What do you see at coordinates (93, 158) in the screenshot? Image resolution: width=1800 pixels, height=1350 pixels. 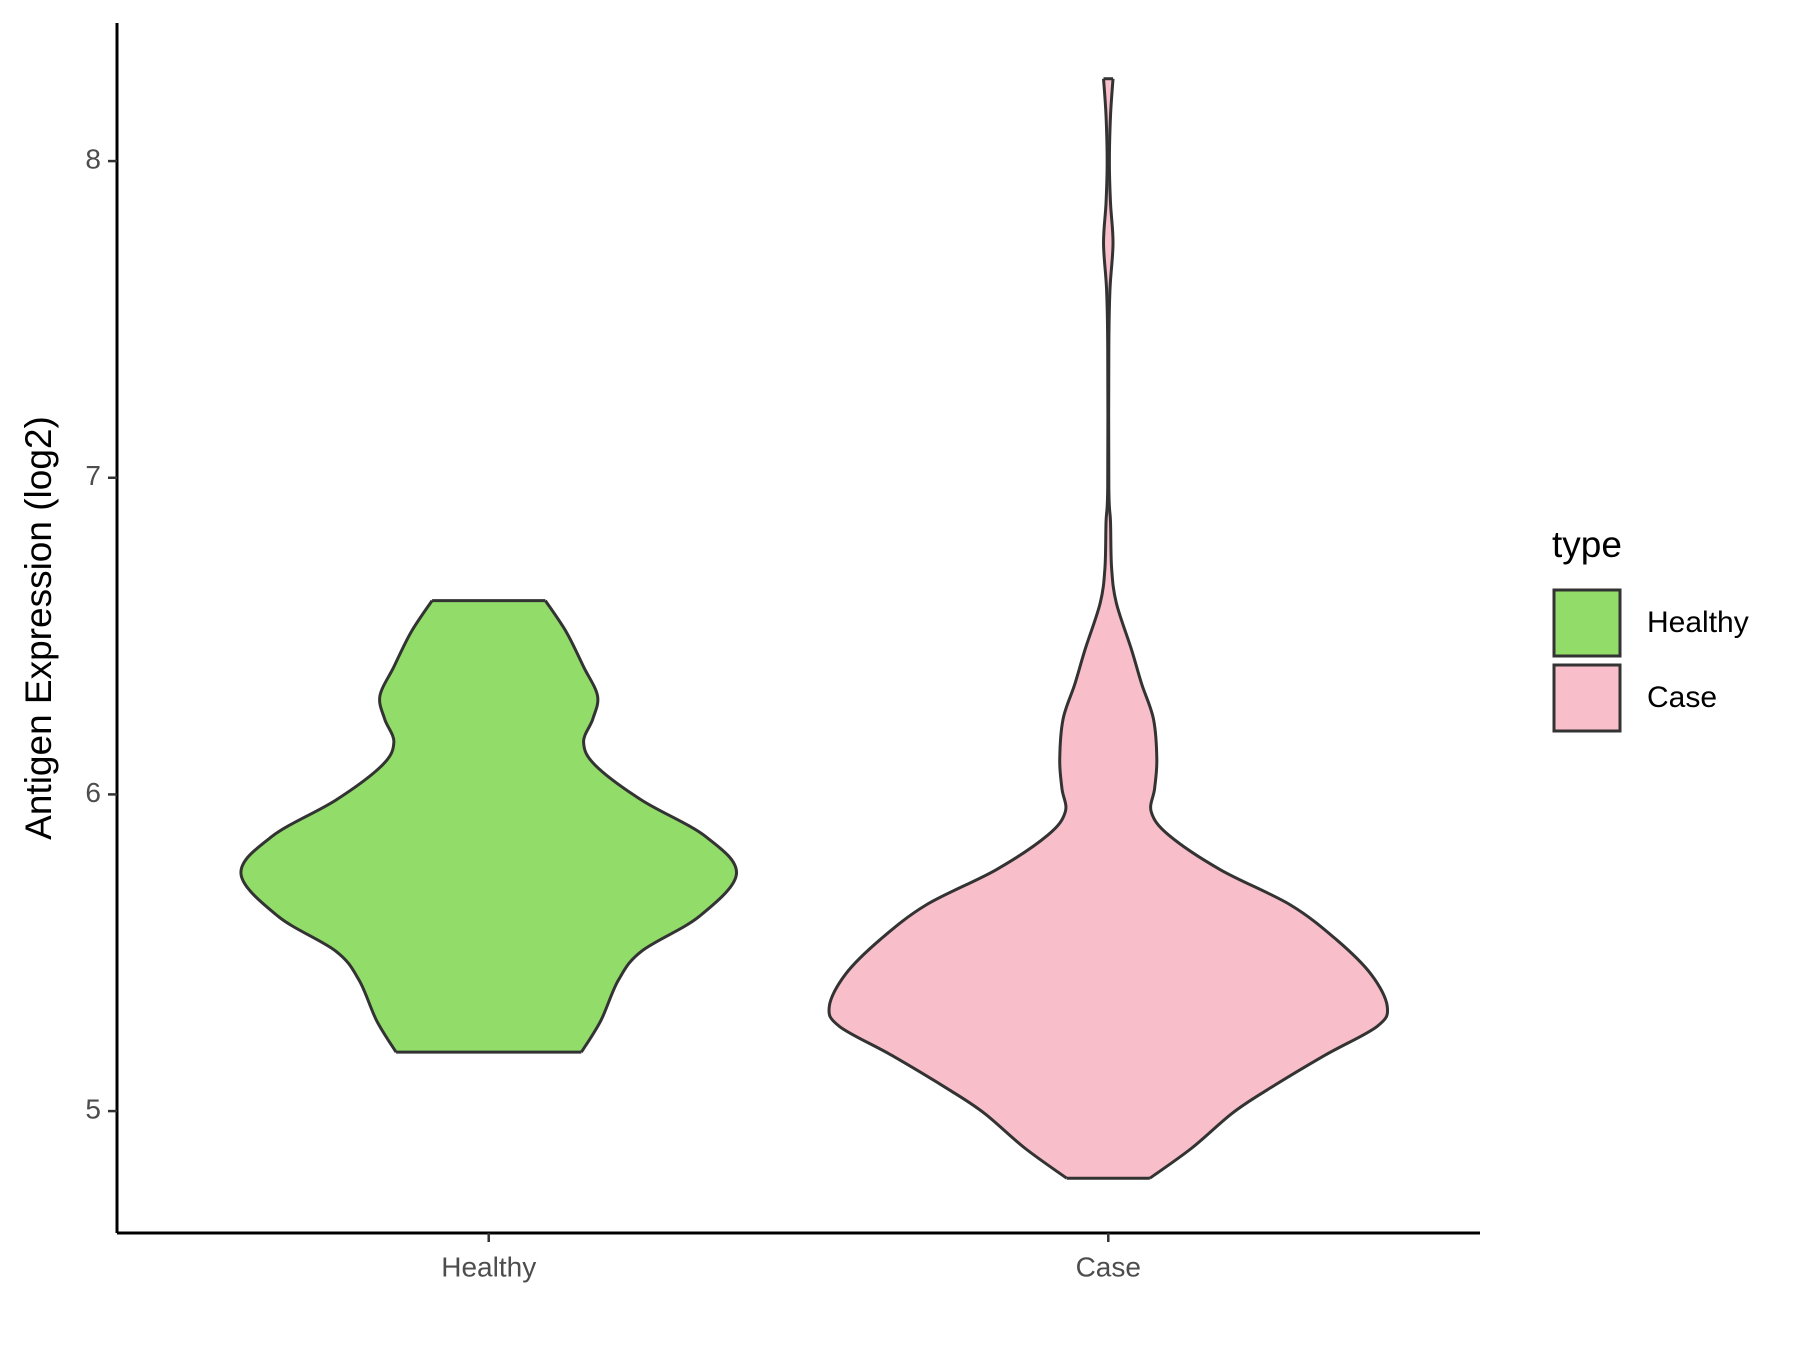 I see `y-tick-label: 8` at bounding box center [93, 158].